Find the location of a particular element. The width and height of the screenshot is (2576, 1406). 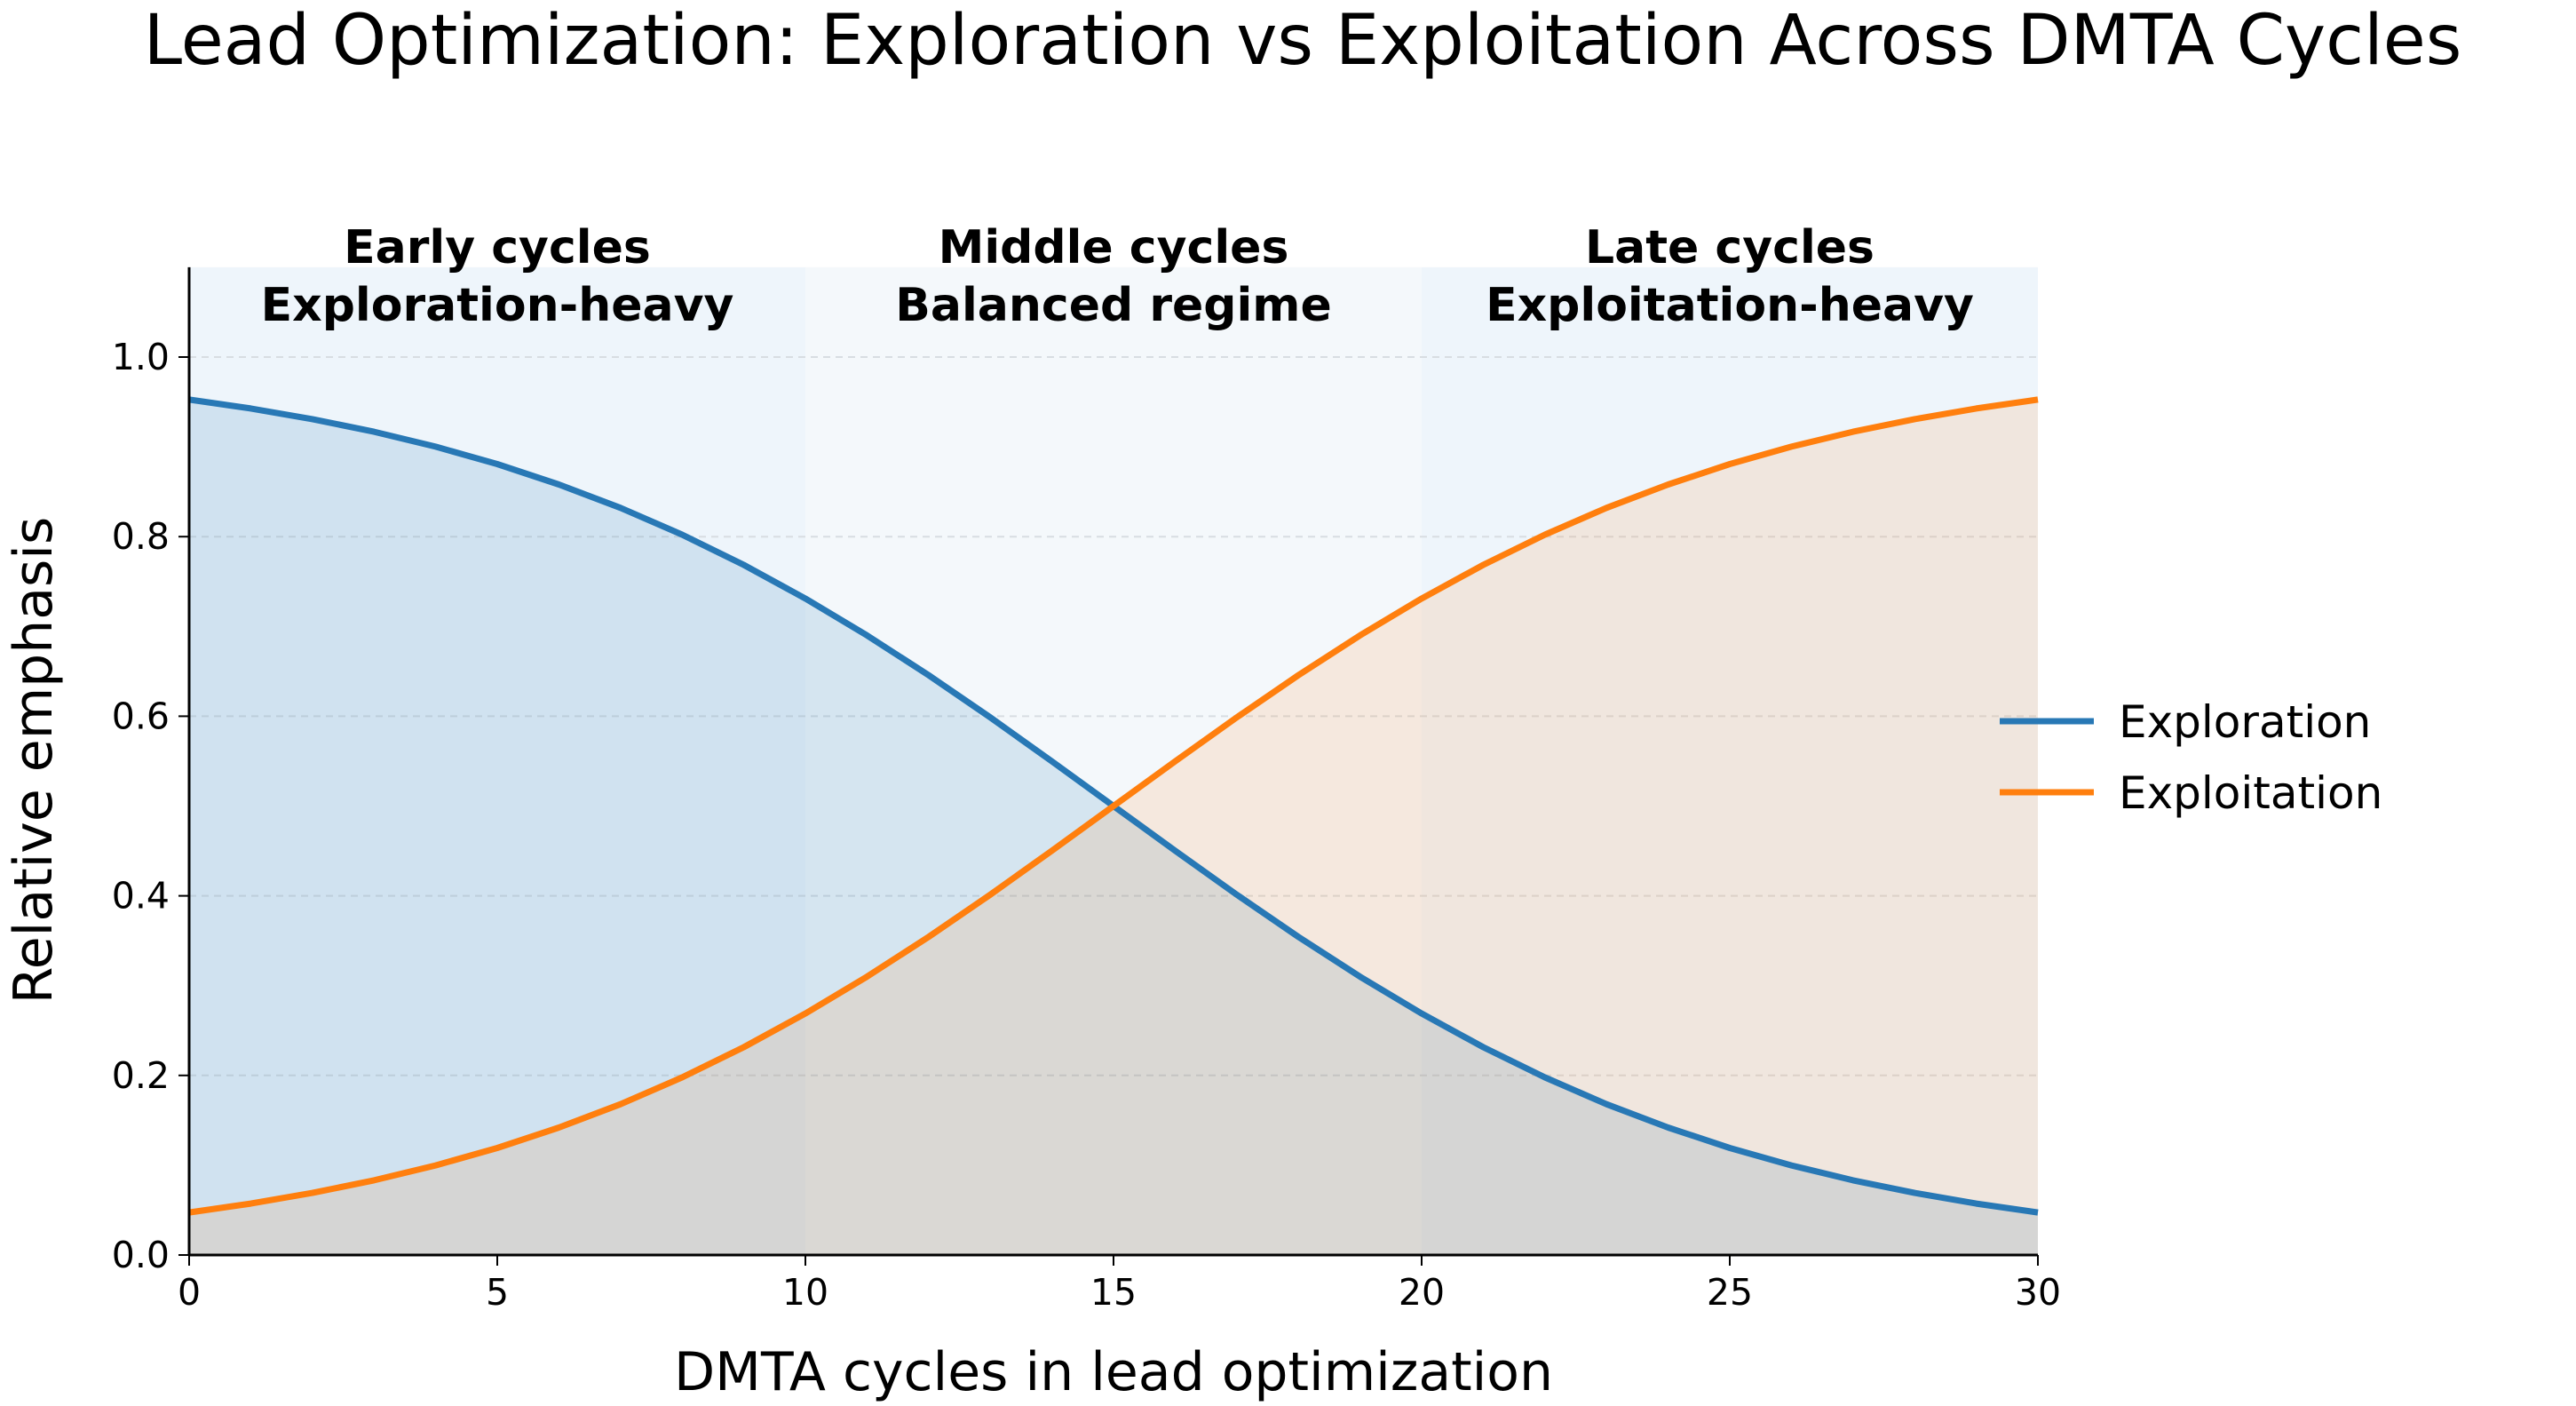

region-label-subtitle: Balanced regime is located at coordinates (1113, 305).